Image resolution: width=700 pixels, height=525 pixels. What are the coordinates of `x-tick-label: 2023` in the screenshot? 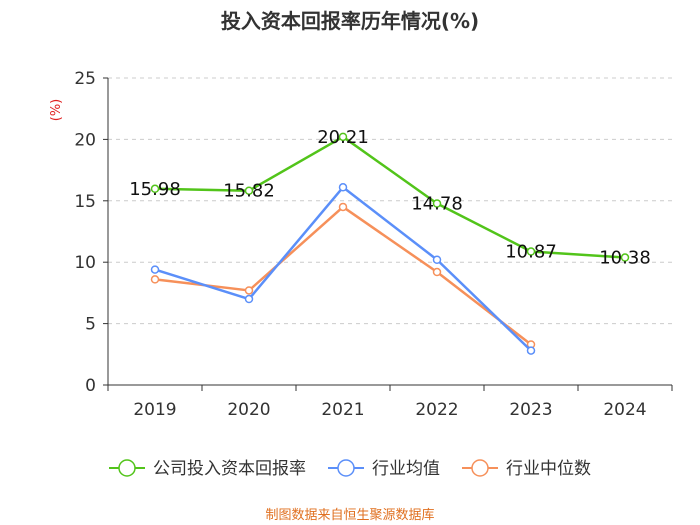 It's located at (530, 410).